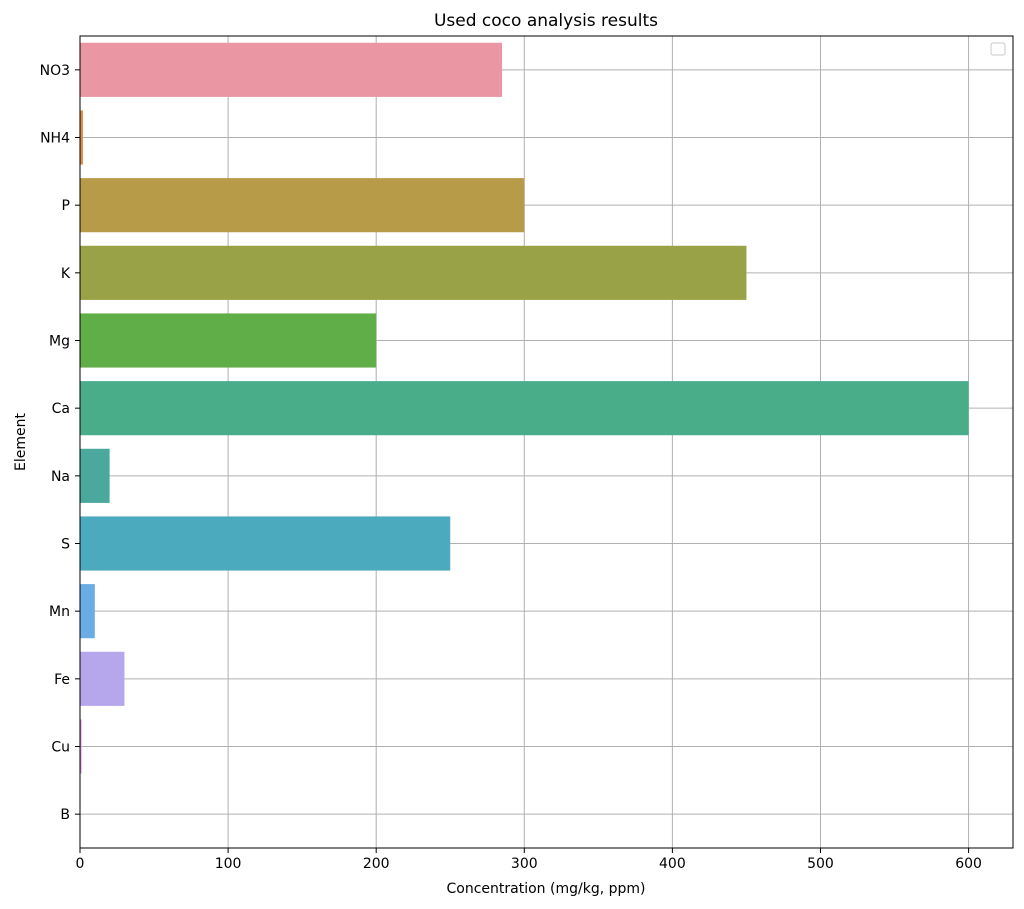 Image resolution: width=1024 pixels, height=909 pixels. I want to click on y-tick-label: Mg, so click(59, 342).